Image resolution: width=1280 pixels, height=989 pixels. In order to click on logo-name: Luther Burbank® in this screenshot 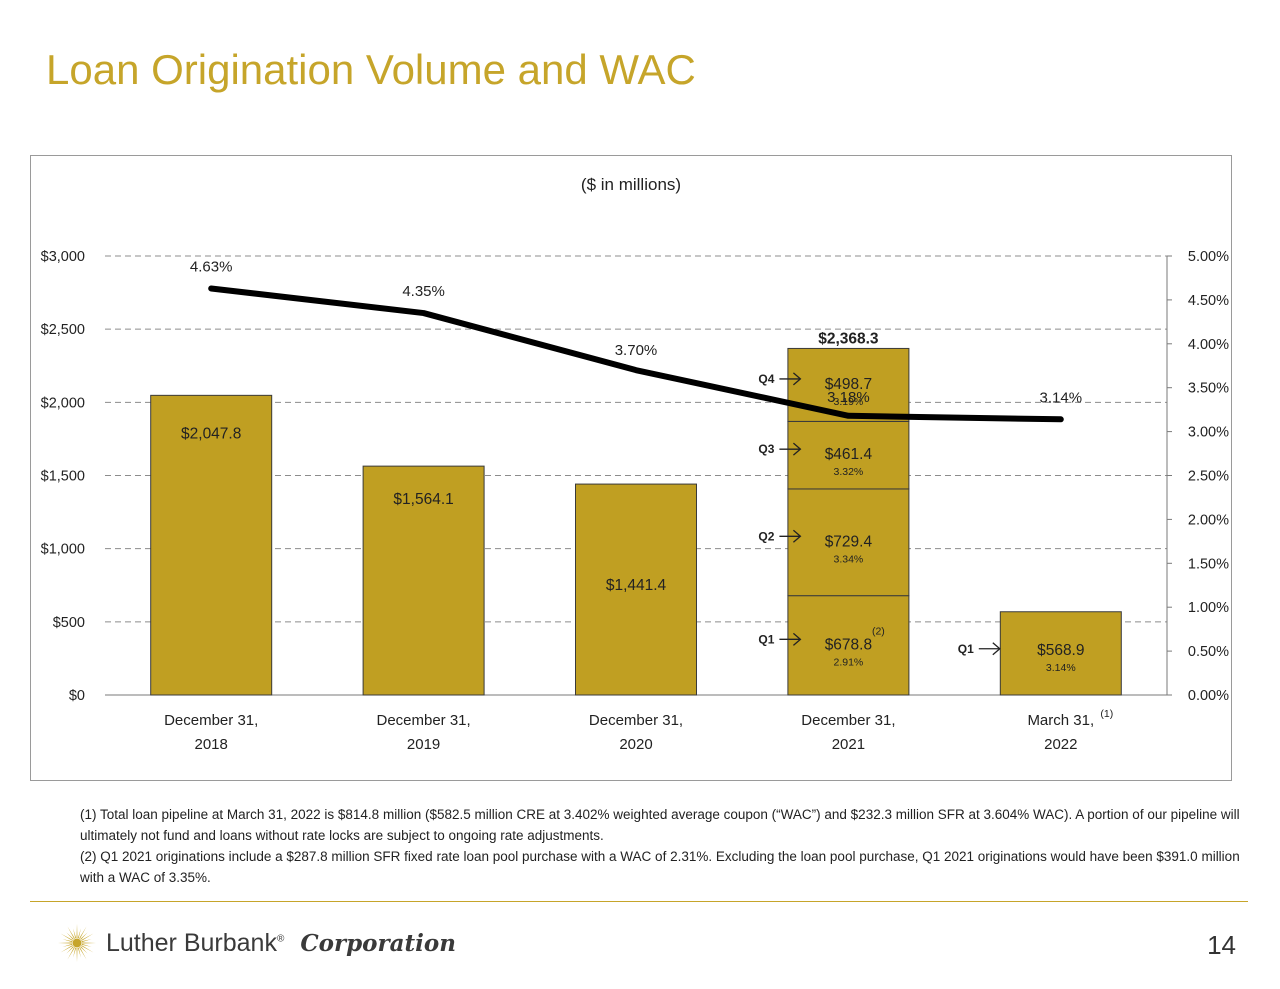, I will do `click(195, 943)`.